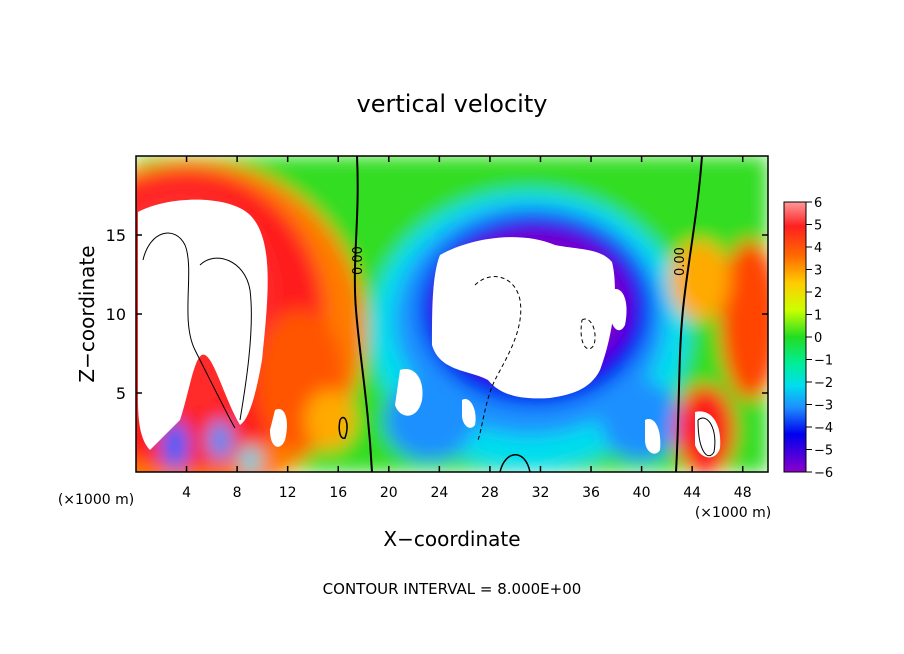 The width and height of the screenshot is (904, 654). Describe the element at coordinates (823, 361) in the screenshot. I see `colorbar-tick-label: −1` at that location.